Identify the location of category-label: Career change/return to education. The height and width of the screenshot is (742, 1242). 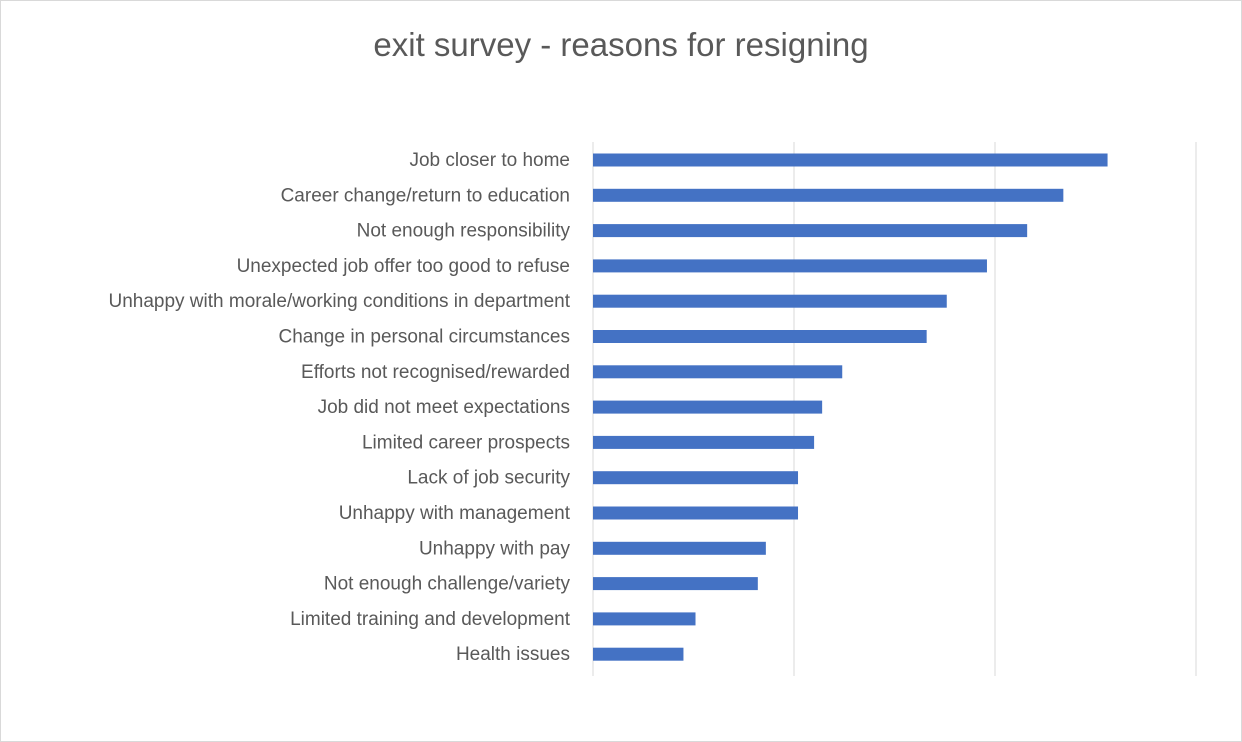
(425, 195).